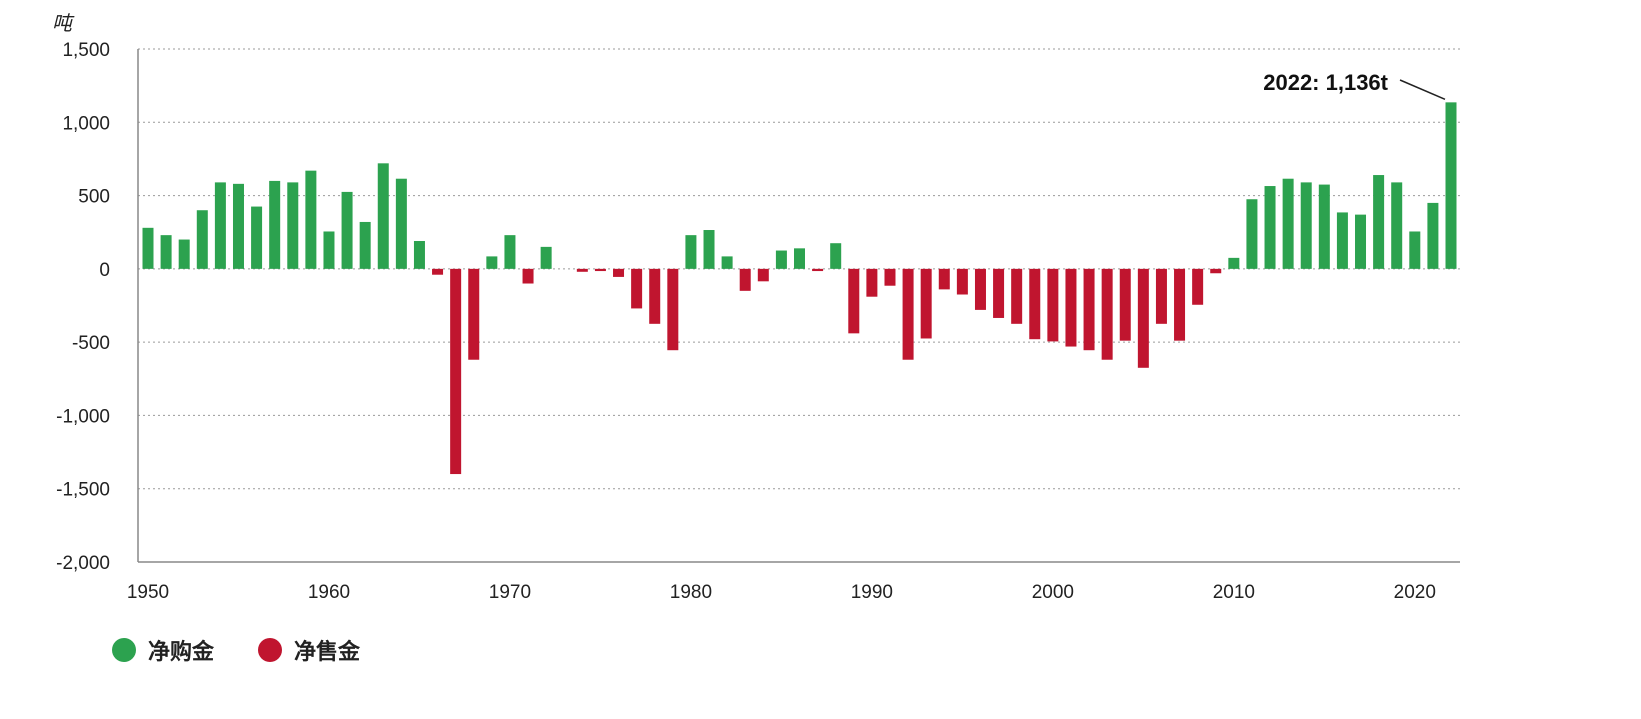  What do you see at coordinates (1422, 90) in the screenshot?
I see `annotation-leader-line` at bounding box center [1422, 90].